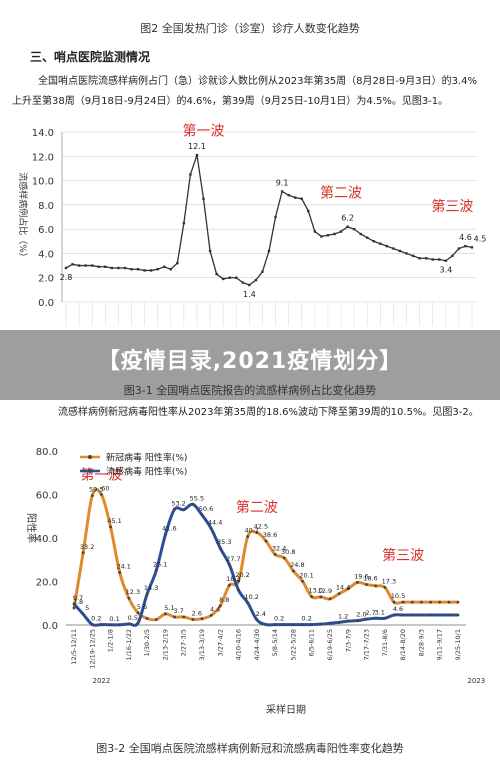 The image size is (500, 767). What do you see at coordinates (233, 559) in the screenshot?
I see `c2-point-label: 27.7` at bounding box center [233, 559].